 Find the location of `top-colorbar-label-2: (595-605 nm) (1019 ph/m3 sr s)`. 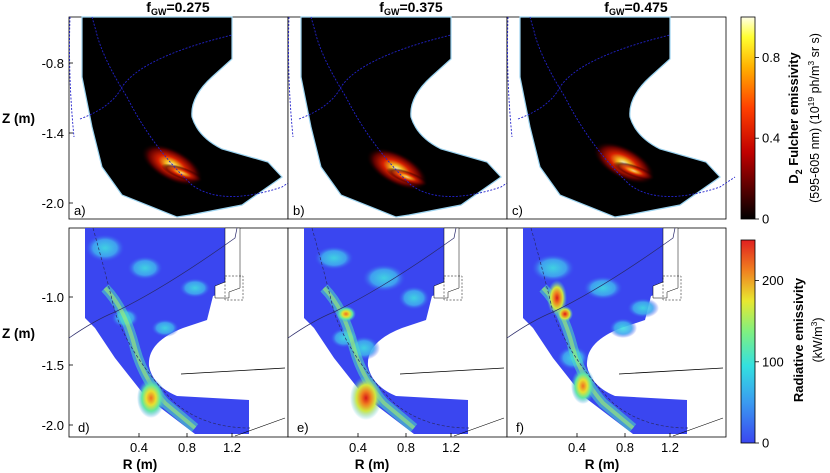

top-colorbar-label-2: (595-605 nm) (1019 ph/m3 sr s) is located at coordinates (814, 118).